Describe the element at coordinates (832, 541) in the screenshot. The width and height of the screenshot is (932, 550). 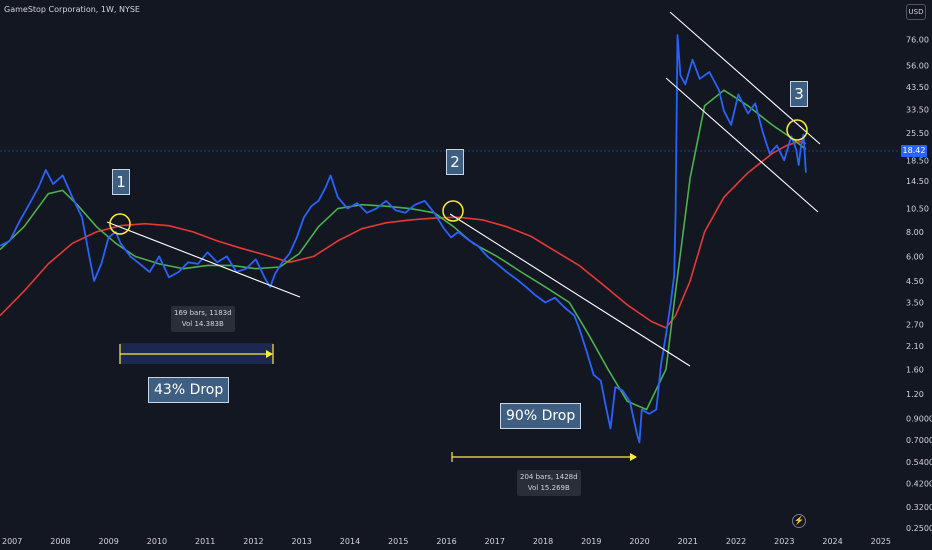
I see `x-tick-label: 2024` at that location.